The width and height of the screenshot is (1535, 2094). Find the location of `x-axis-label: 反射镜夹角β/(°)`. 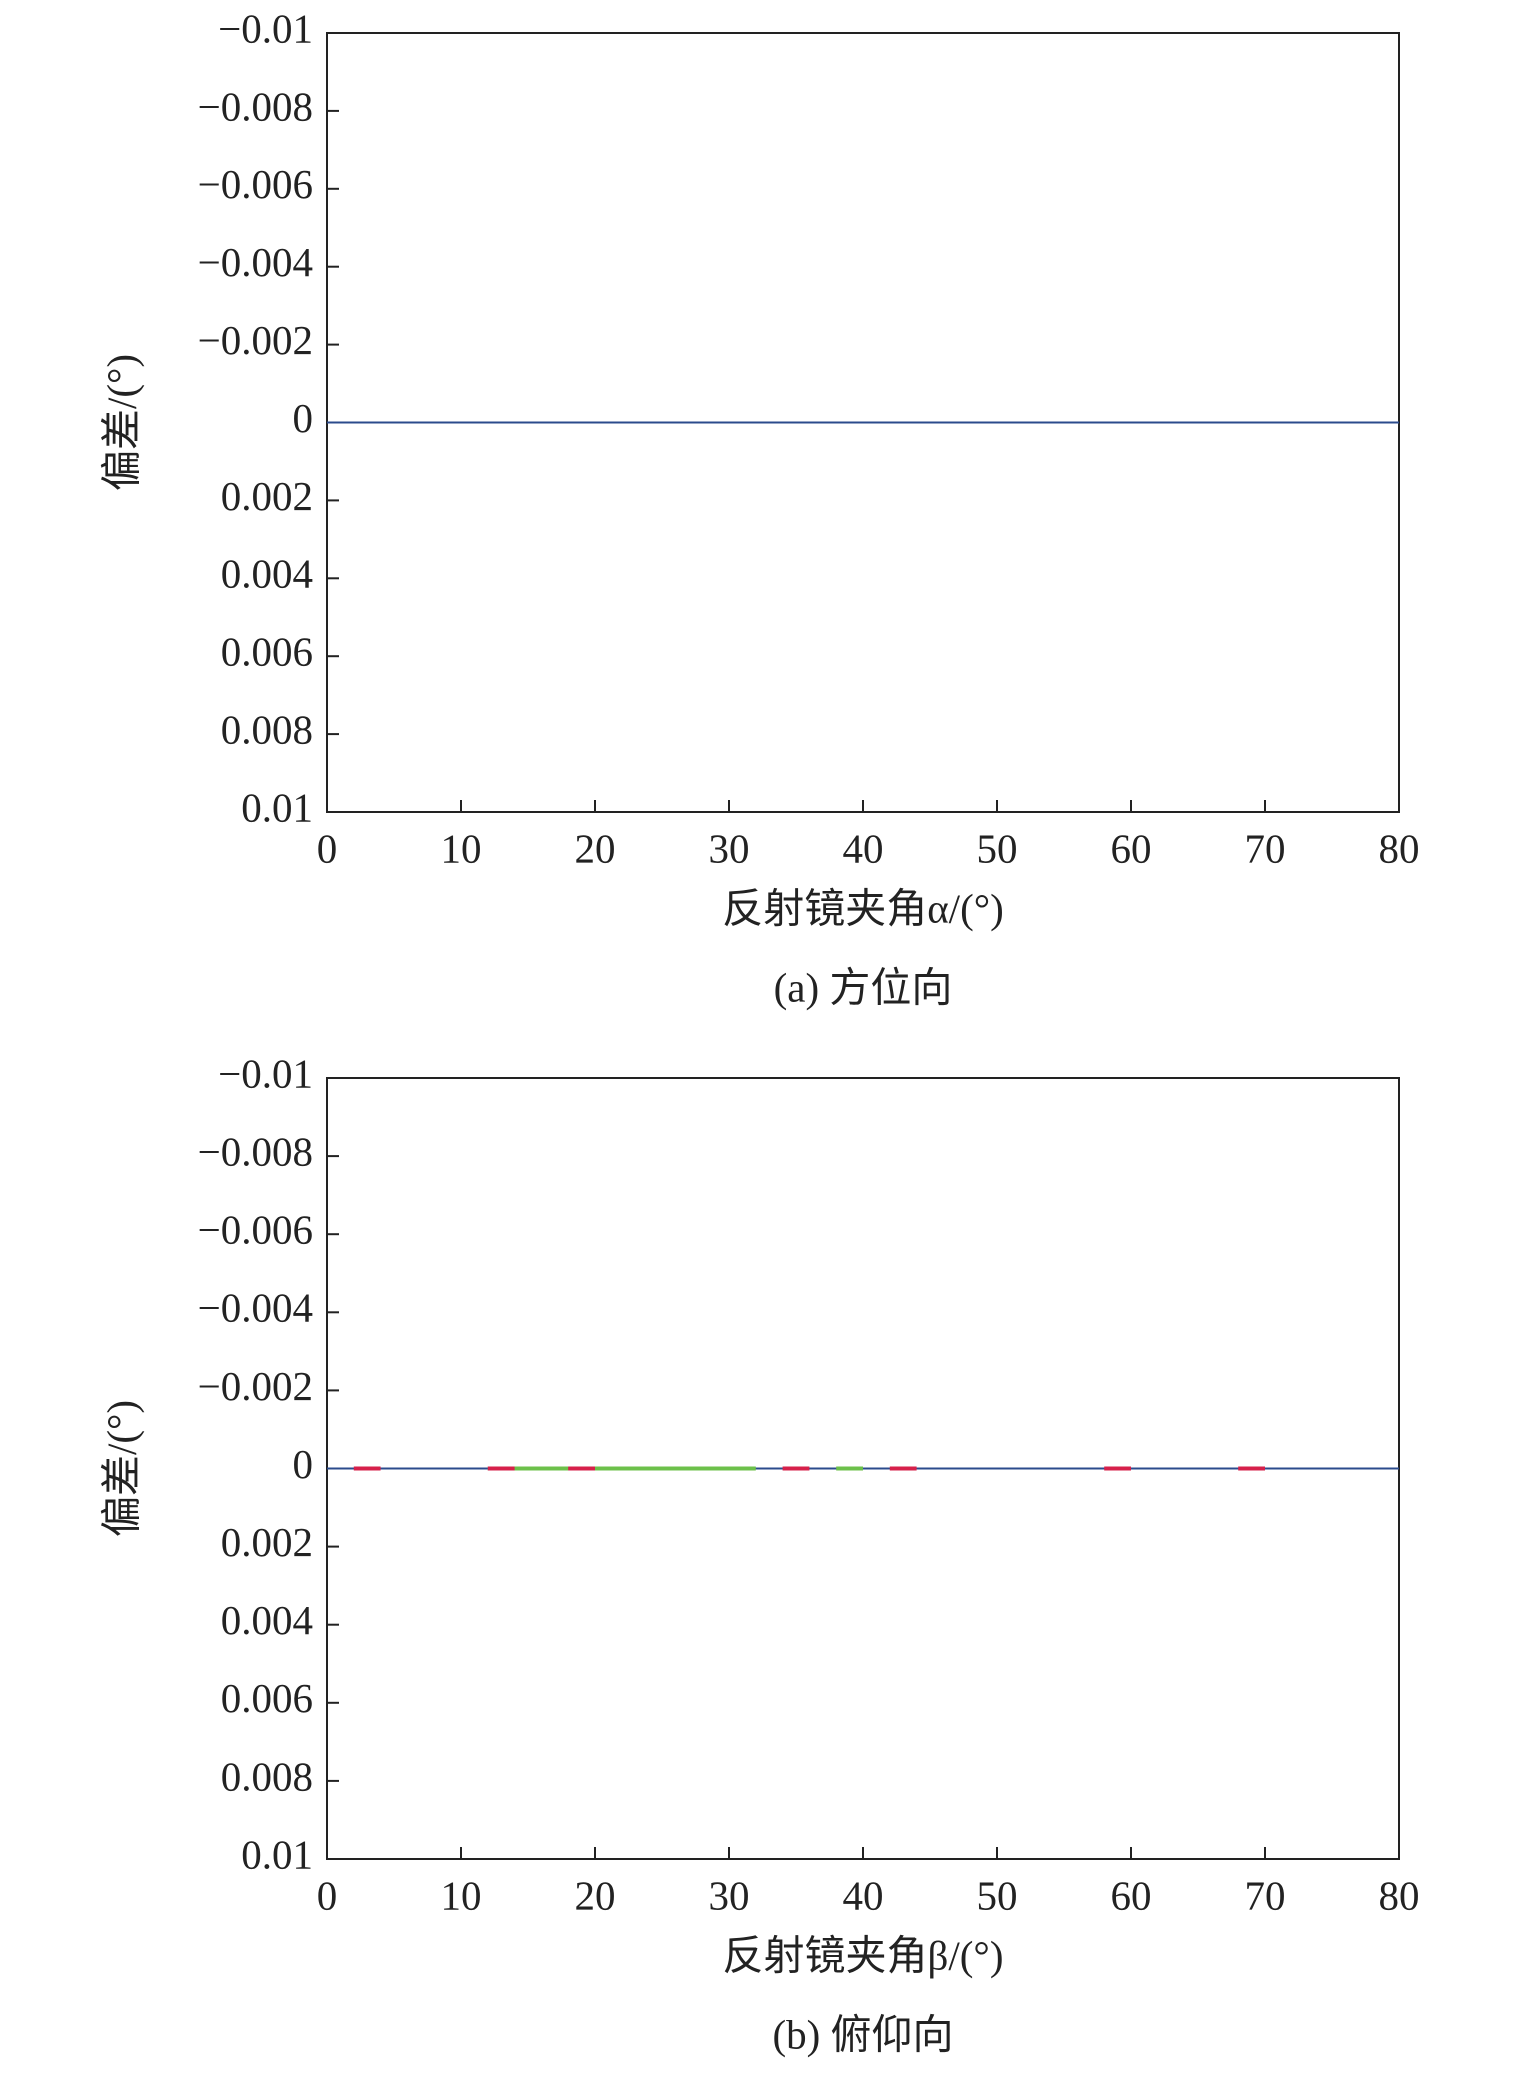

x-axis-label: 反射镜夹角β/(°) is located at coordinates (863, 1955).